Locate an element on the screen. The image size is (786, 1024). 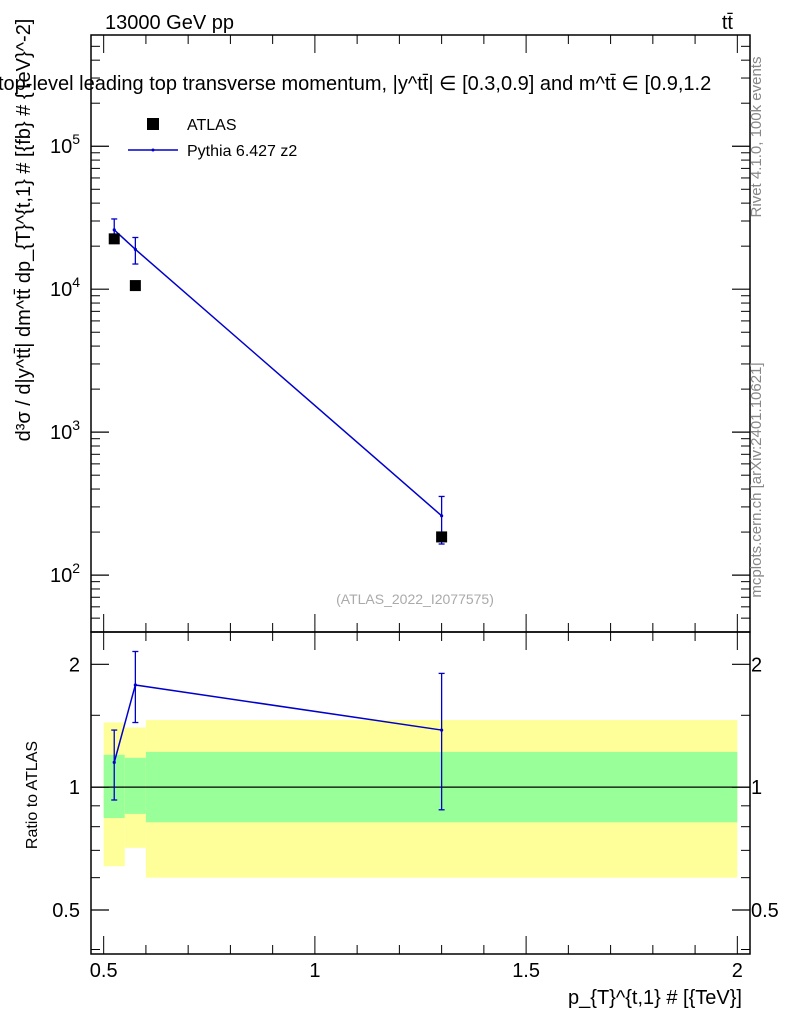
ratio-xtick-label-0: 0.5 is located at coordinates (104, 971).